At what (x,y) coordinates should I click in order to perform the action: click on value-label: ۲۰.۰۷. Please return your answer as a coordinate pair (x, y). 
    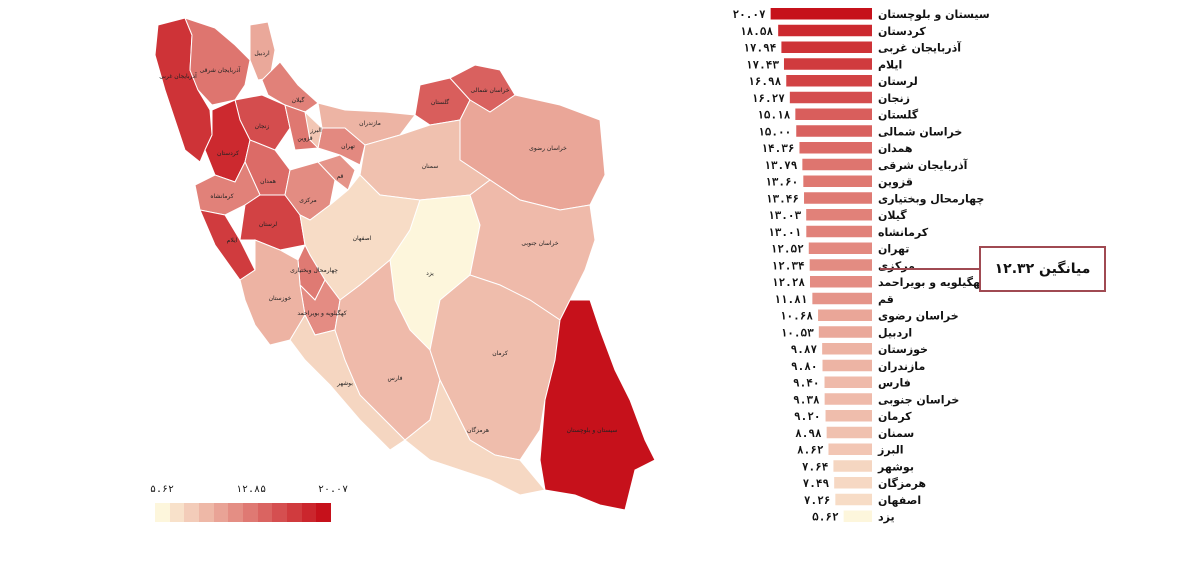
    Looking at the image, I should click on (749, 14).